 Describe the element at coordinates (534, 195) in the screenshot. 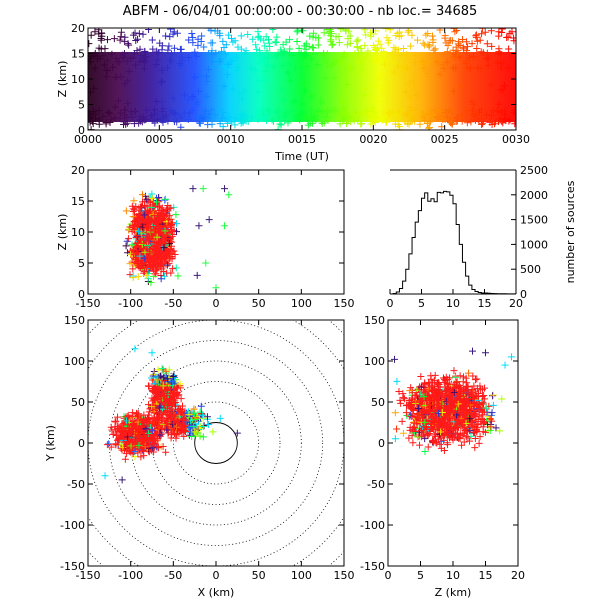

I see `y-tick-label: 2000` at that location.